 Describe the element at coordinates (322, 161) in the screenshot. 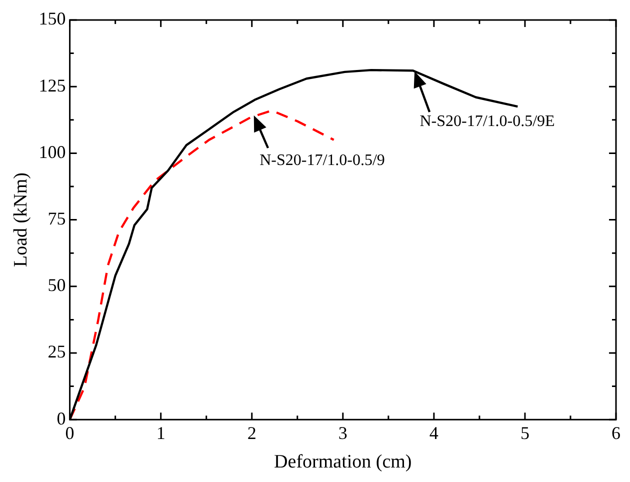

I see `annotation: N-S20-17/1.0-0.5/9` at that location.